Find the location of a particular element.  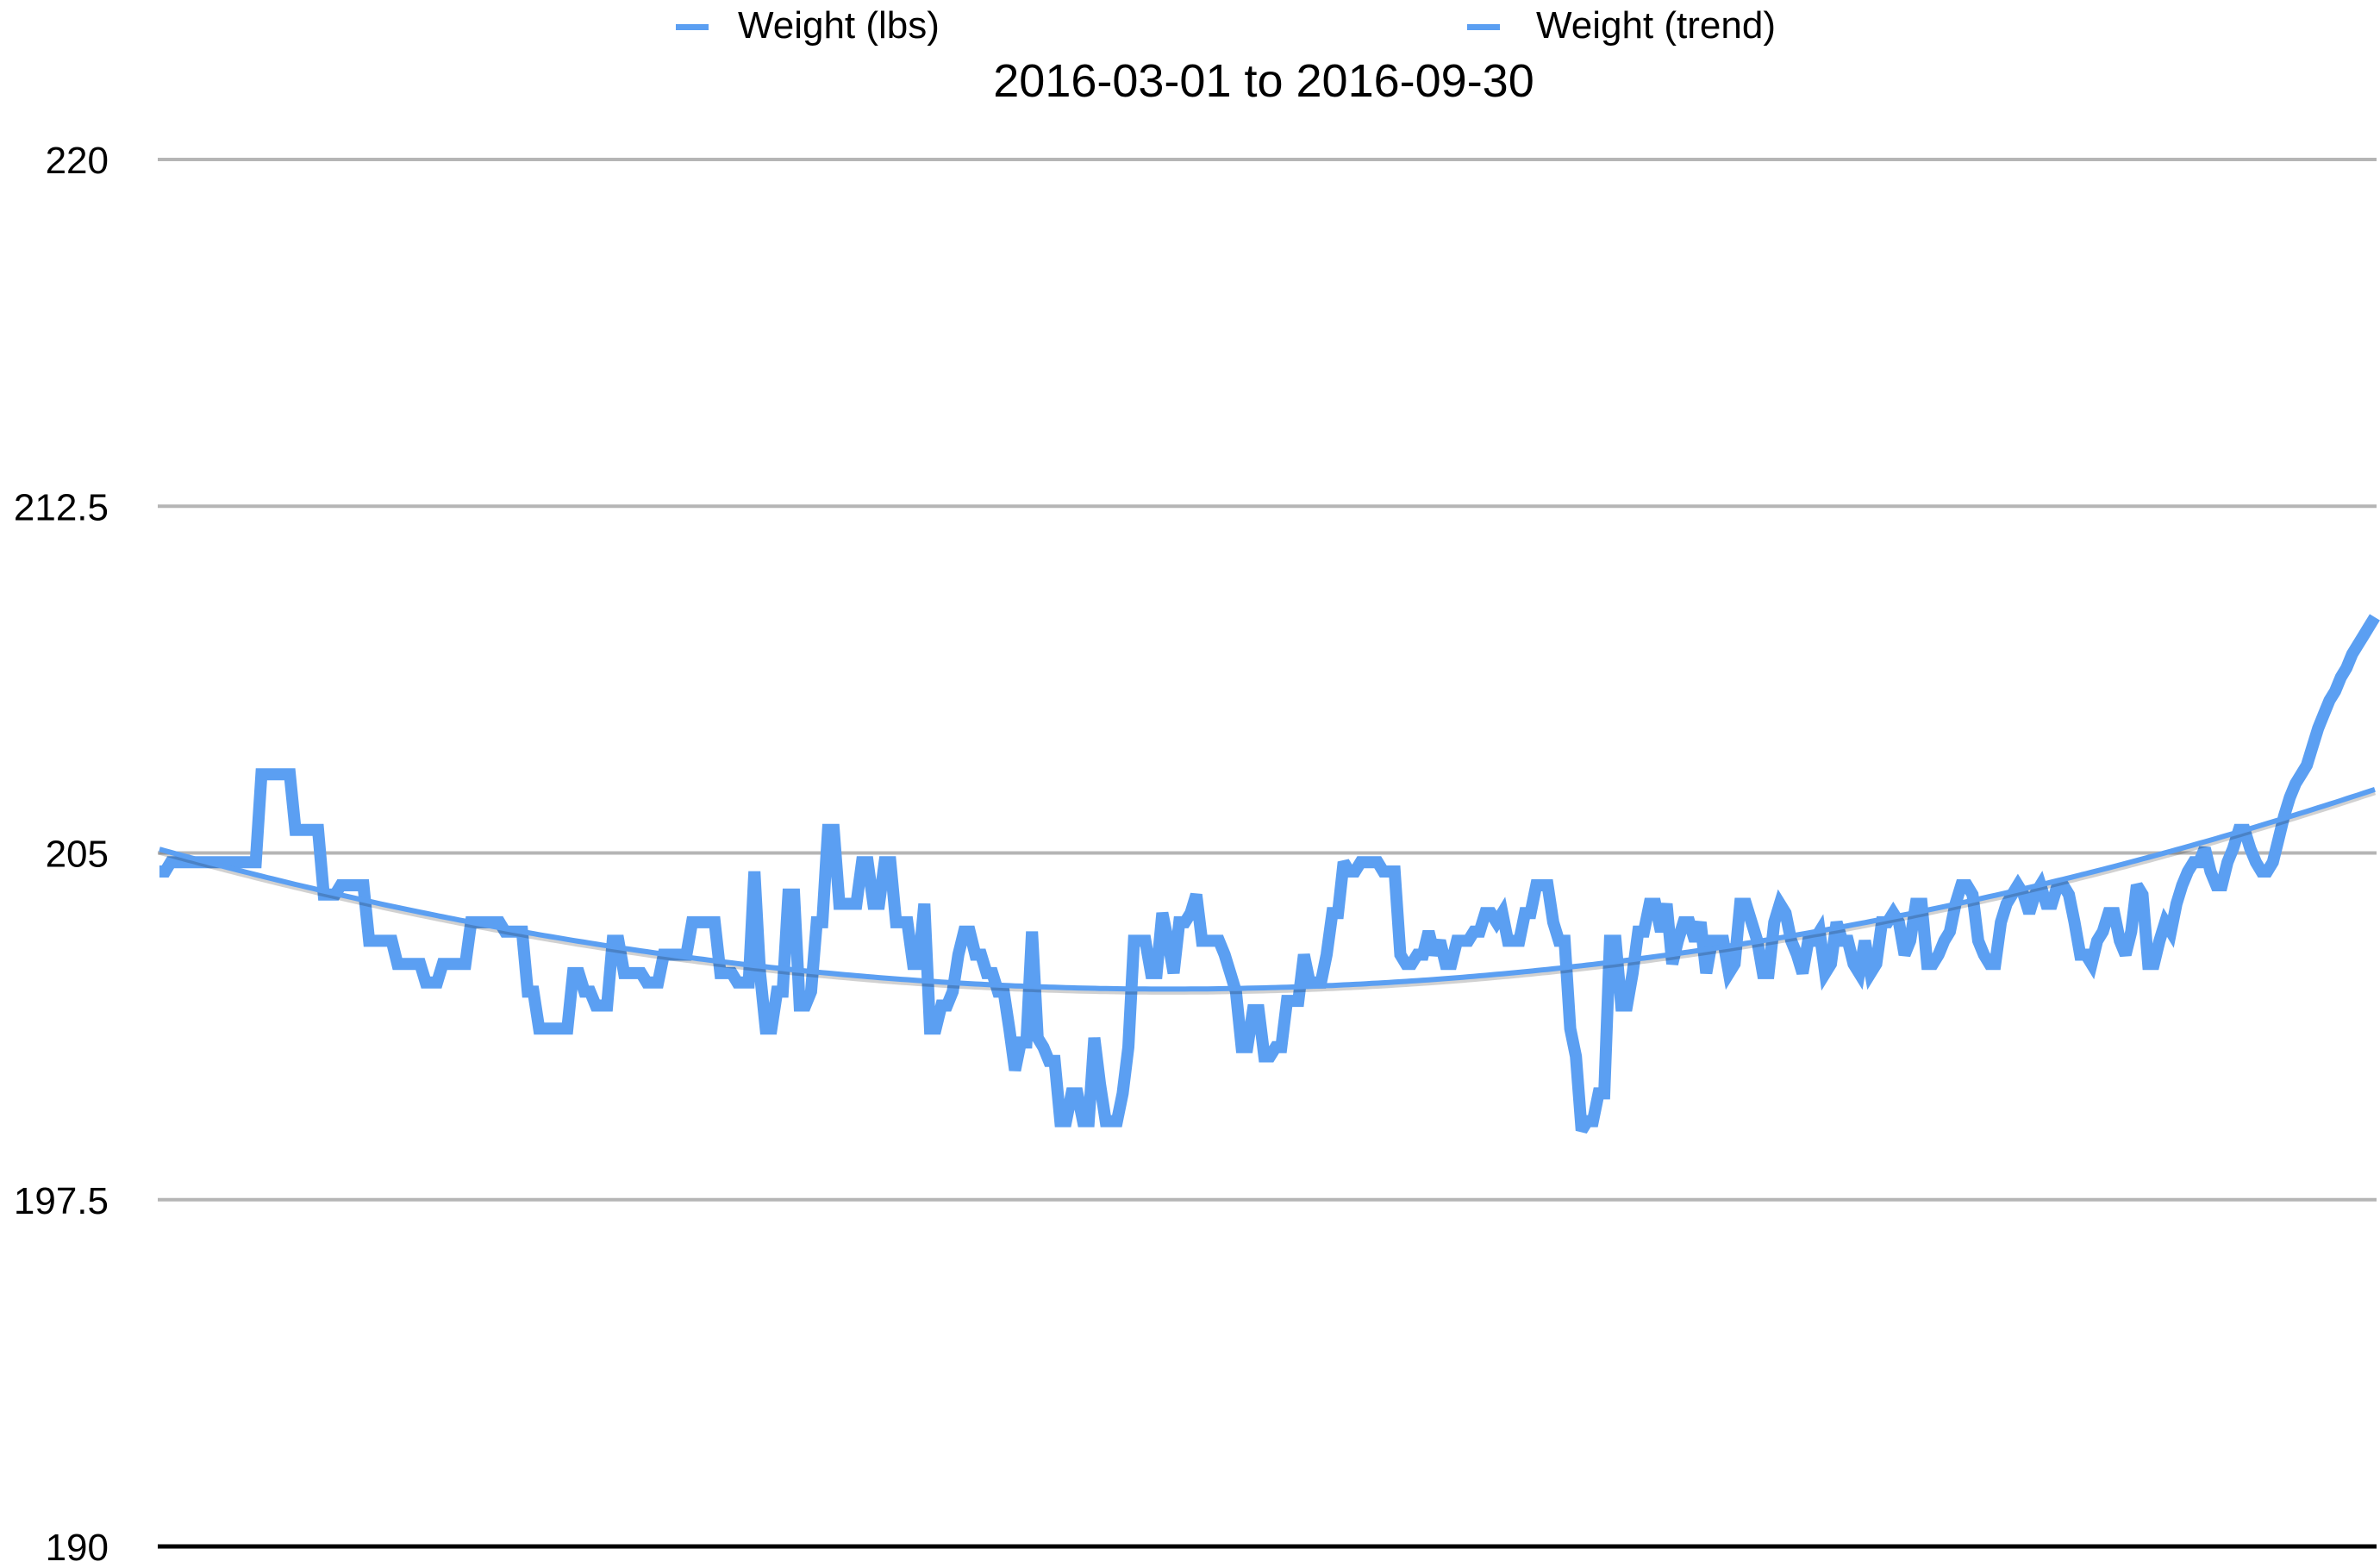

legend-swatch-weight-trend is located at coordinates (1483, 27).